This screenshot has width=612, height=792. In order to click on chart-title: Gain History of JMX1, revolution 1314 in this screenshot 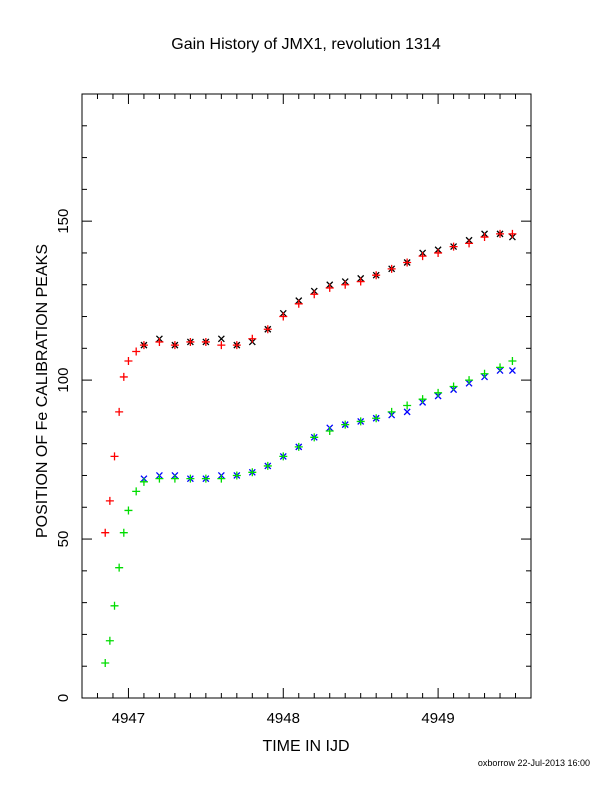, I will do `click(306, 44)`.